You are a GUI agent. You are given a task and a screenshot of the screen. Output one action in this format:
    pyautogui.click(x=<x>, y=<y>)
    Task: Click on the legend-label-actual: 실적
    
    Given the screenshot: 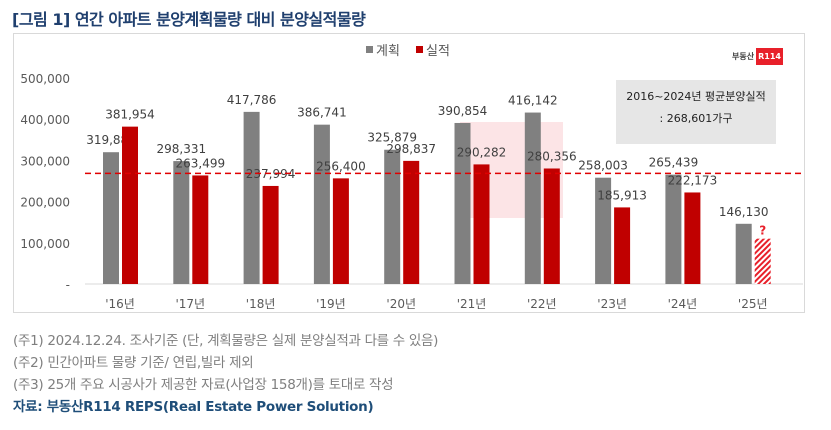 What is the action you would take?
    pyautogui.click(x=438, y=51)
    